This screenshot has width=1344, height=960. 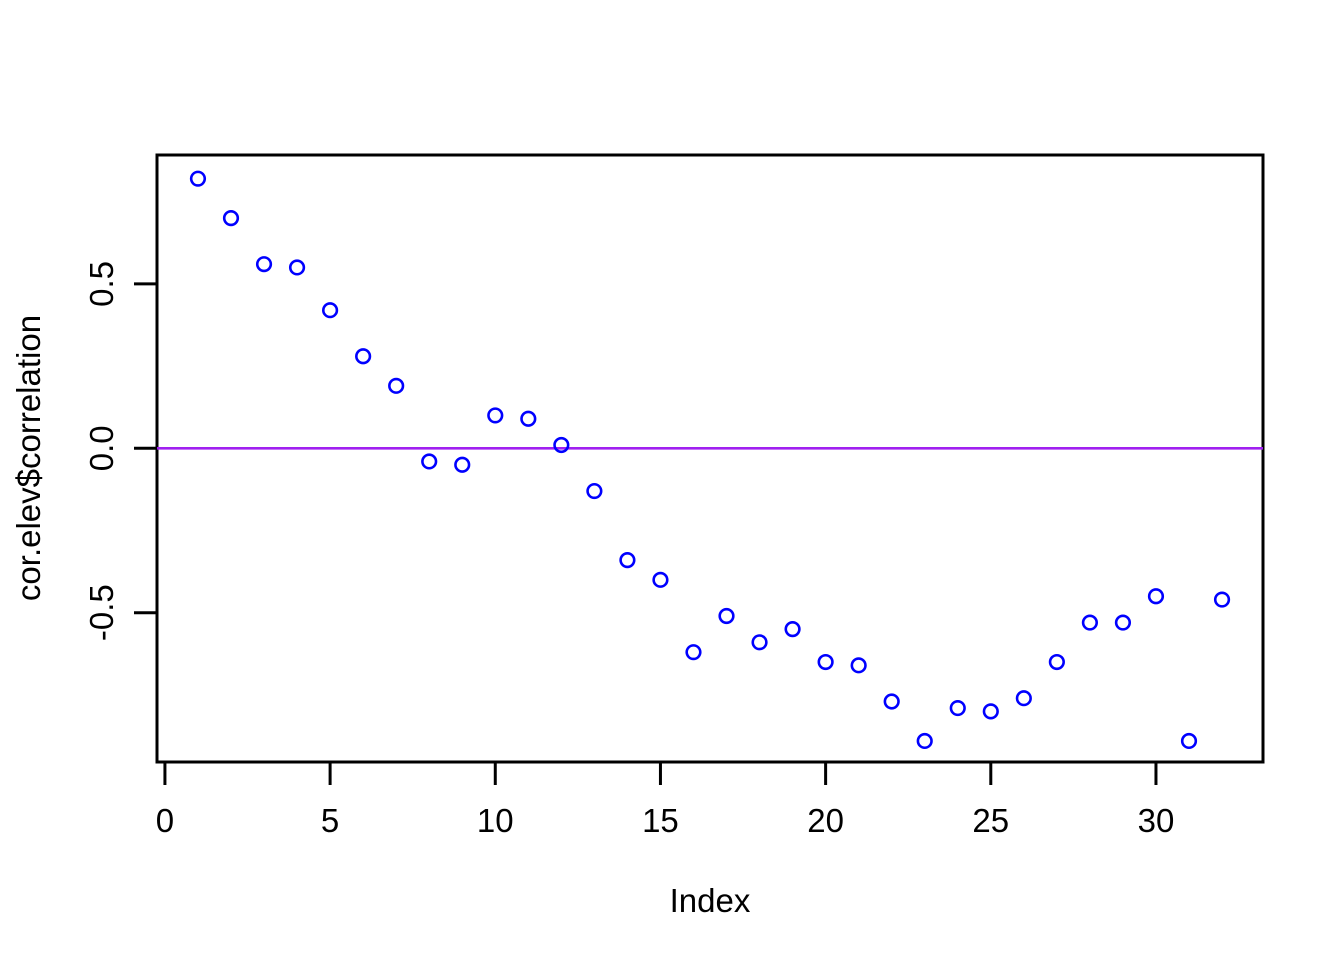 What do you see at coordinates (101, 612) in the screenshot?
I see `y-axis-tick-label: -0.5` at bounding box center [101, 612].